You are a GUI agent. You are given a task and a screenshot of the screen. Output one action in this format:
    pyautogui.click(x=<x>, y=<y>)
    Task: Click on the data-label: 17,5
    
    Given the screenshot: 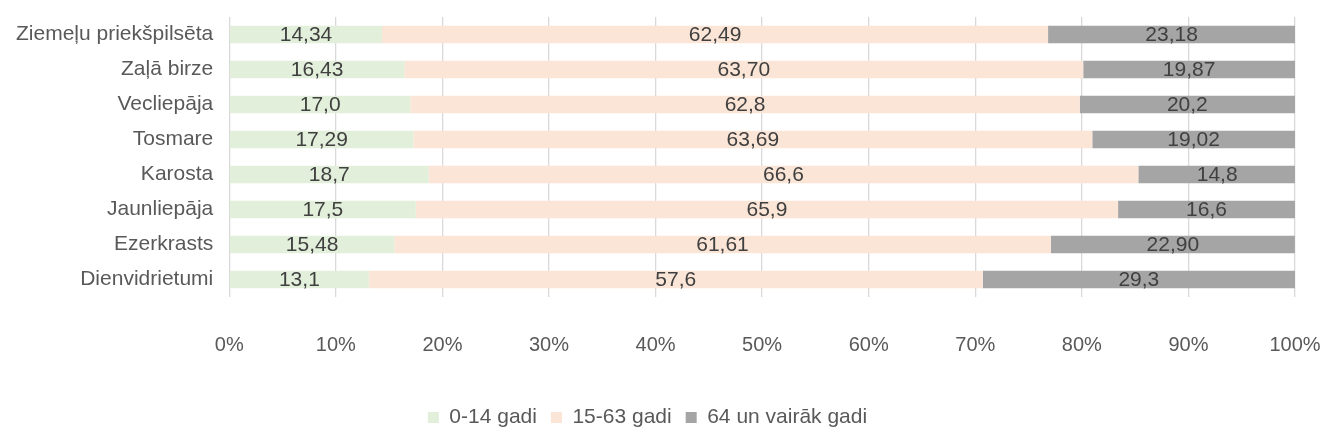 What is the action you would take?
    pyautogui.click(x=323, y=209)
    